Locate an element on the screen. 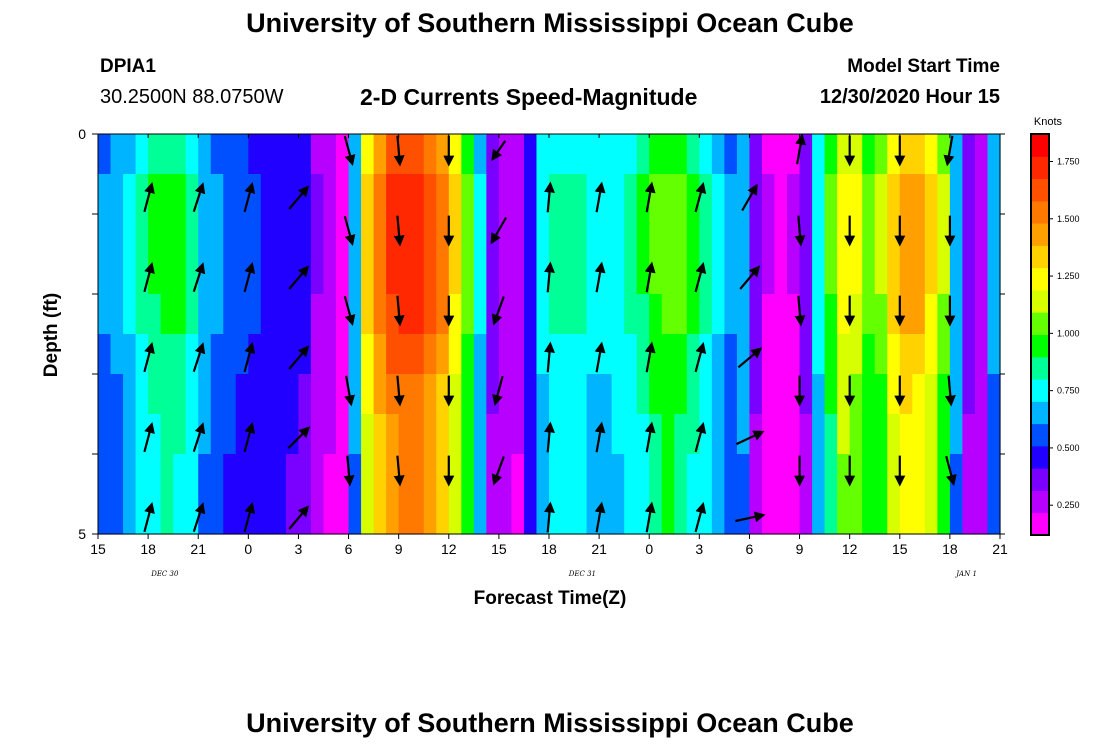 The width and height of the screenshot is (1100, 750). x-tick-label: 3 is located at coordinates (299, 549).